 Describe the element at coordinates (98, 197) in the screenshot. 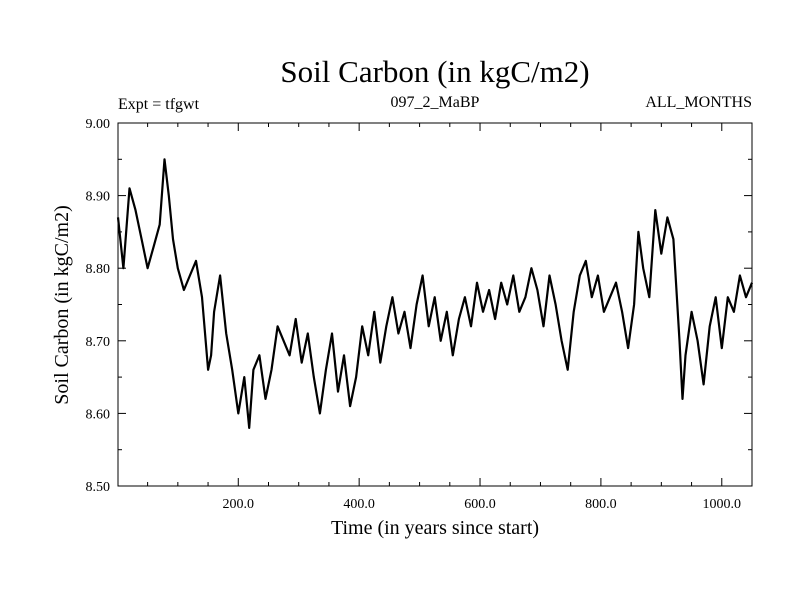

I see `y-tick-label: 8.90` at that location.